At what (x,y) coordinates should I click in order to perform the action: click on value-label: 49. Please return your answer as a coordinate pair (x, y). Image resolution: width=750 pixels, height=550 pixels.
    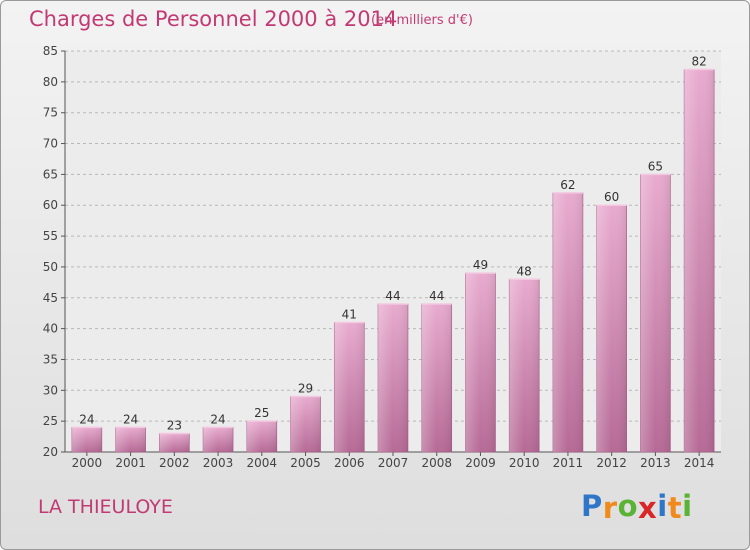
    Looking at the image, I should click on (480, 265).